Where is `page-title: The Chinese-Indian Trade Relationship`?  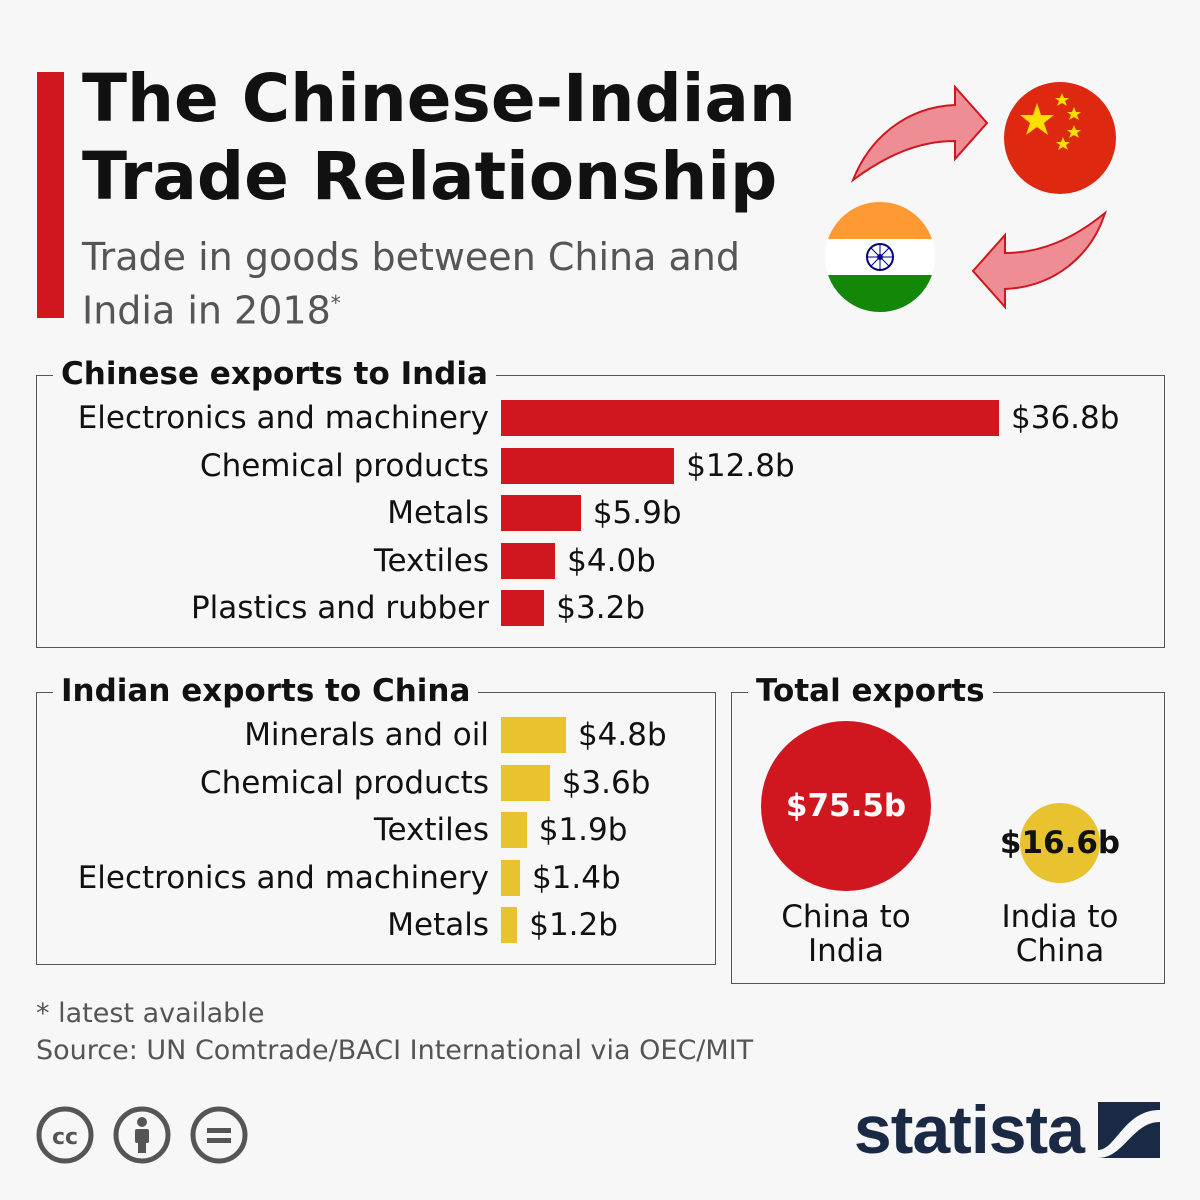
page-title: The Chinese-Indian Trade Relationship is located at coordinates (439, 138).